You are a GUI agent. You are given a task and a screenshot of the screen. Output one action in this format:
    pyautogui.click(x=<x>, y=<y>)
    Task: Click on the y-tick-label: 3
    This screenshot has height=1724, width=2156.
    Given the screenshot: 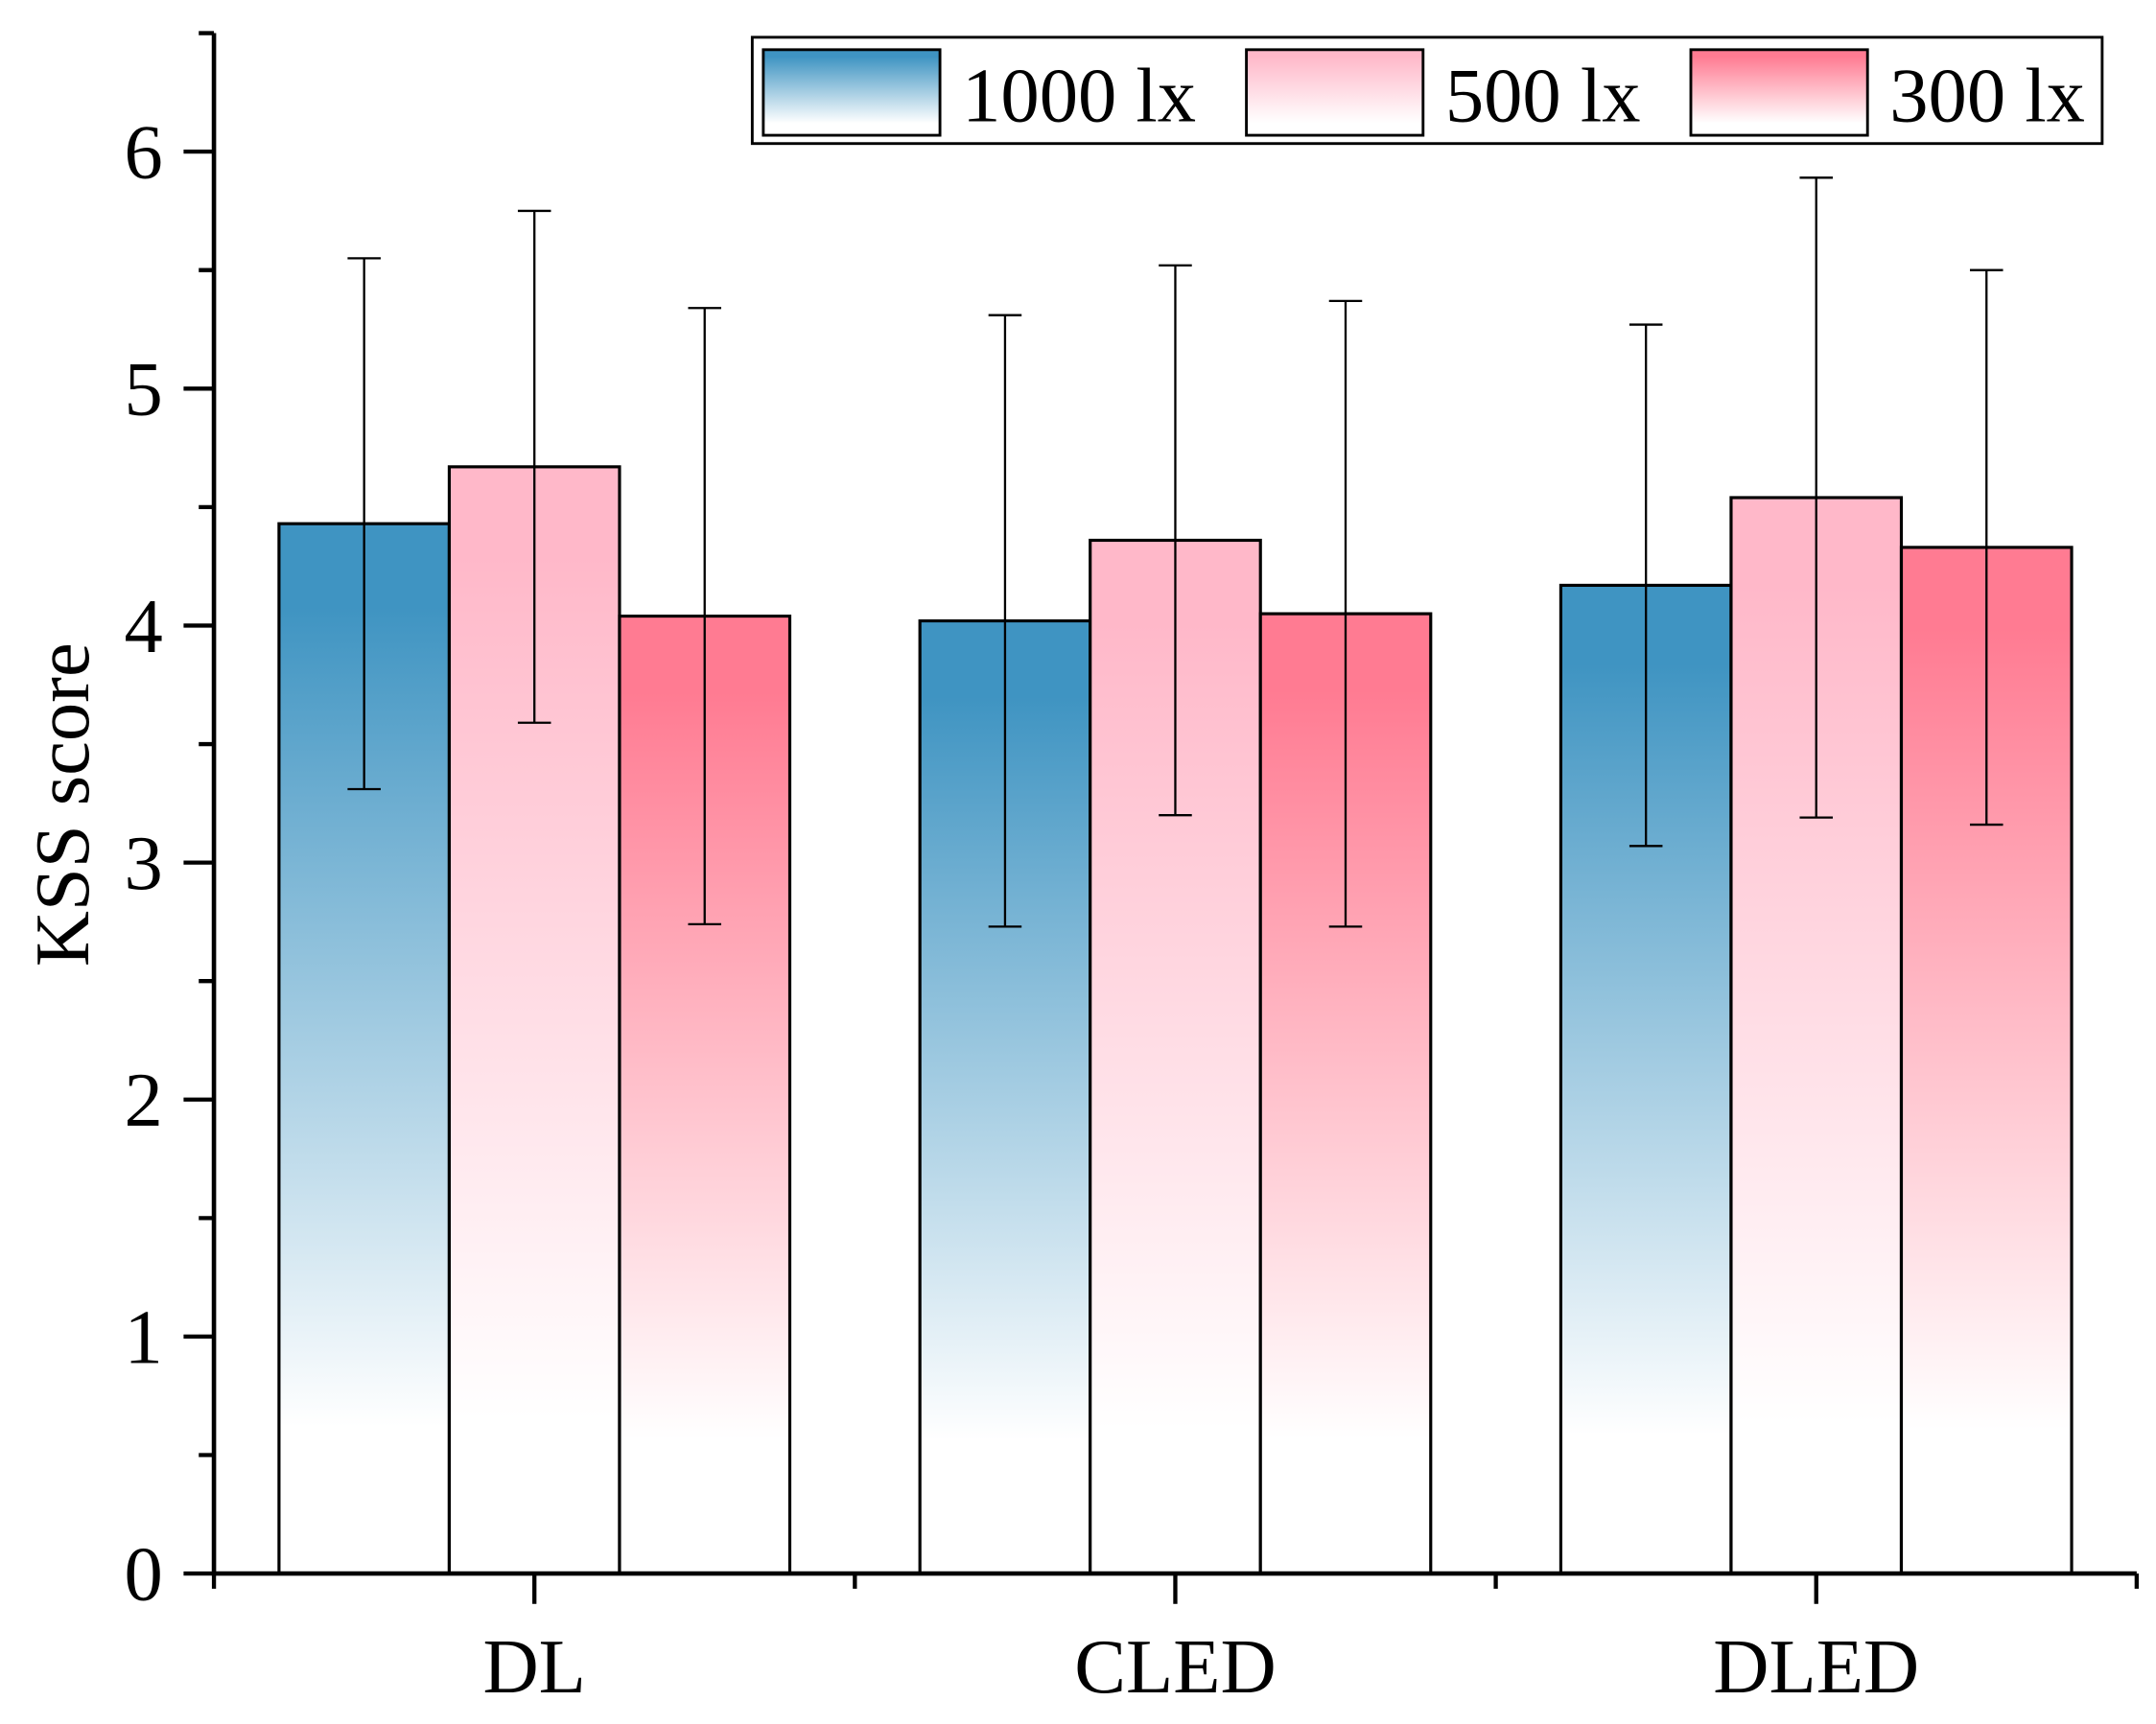 What is the action you would take?
    pyautogui.click(x=144, y=863)
    